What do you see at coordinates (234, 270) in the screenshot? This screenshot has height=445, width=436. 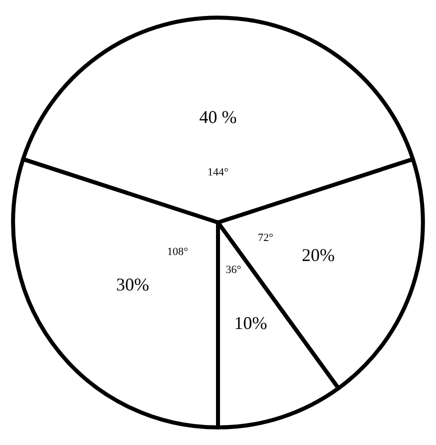 I see `text: 36°` at bounding box center [234, 270].